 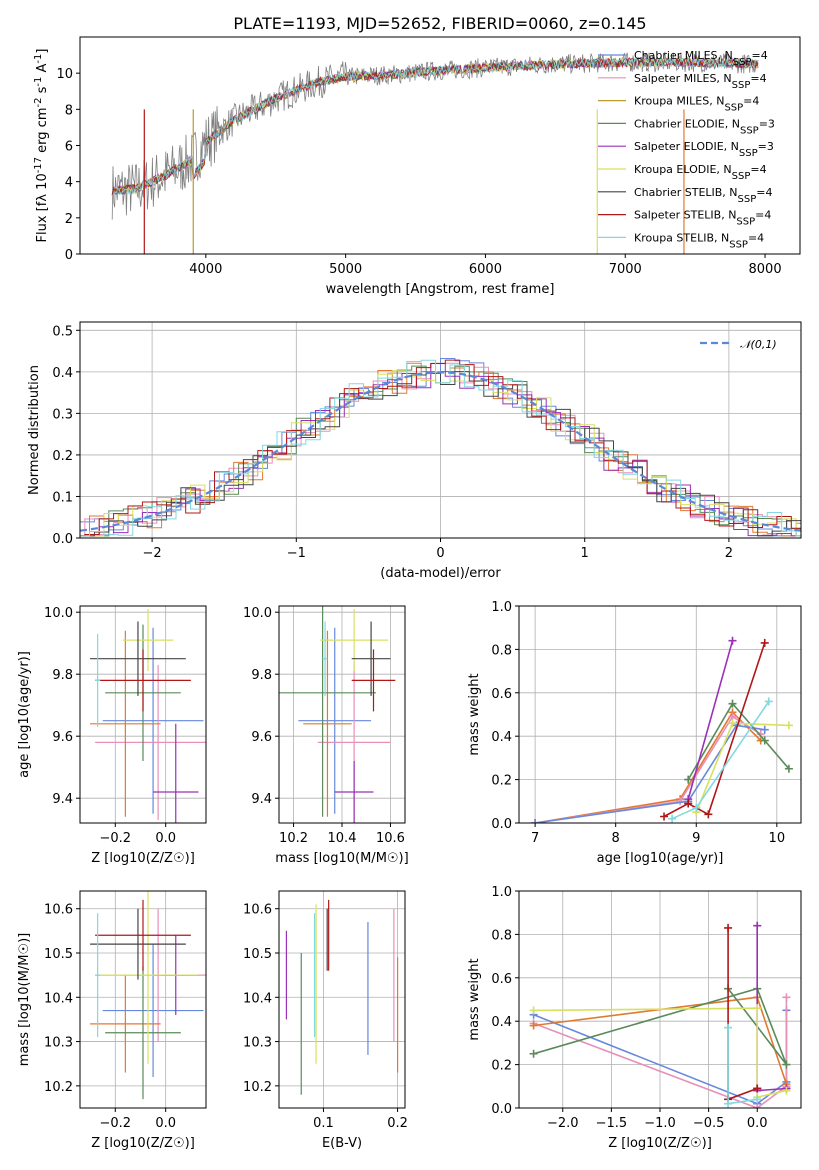 What do you see at coordinates (616, 838) in the screenshot?
I see `x-tick-label: 8` at bounding box center [616, 838].